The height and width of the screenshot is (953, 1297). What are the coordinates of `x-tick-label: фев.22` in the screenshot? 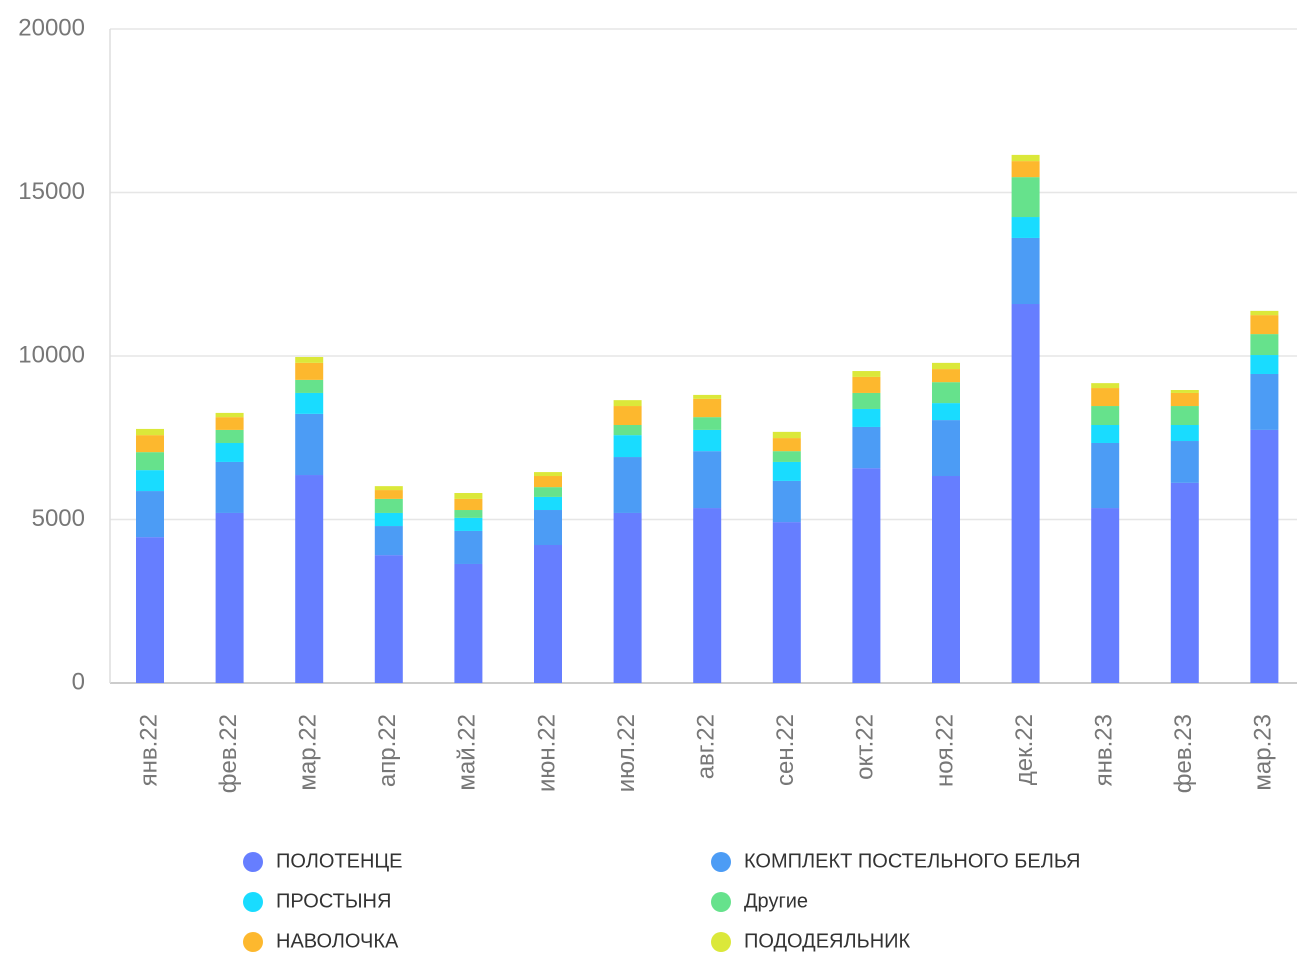 It's located at (228, 753).